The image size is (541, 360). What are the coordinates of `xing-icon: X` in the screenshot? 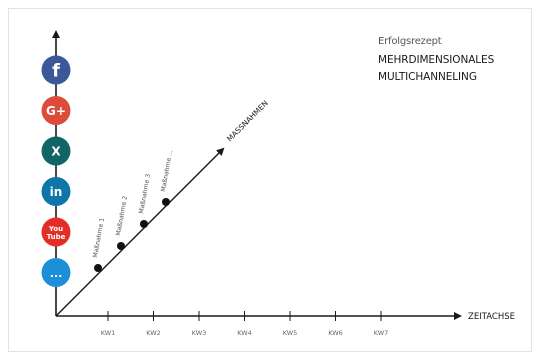 It's located at (56, 151).